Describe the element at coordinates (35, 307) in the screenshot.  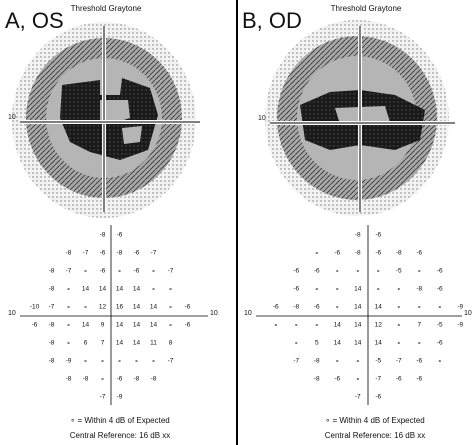
I see `threshold-value: -10` at that location.